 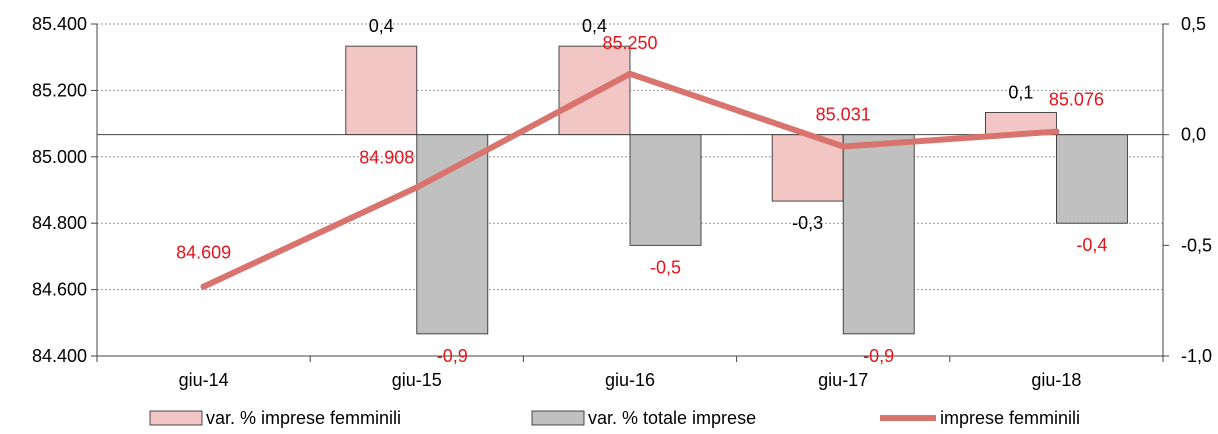 I want to click on line-data-label: 85.250, so click(x=629, y=43).